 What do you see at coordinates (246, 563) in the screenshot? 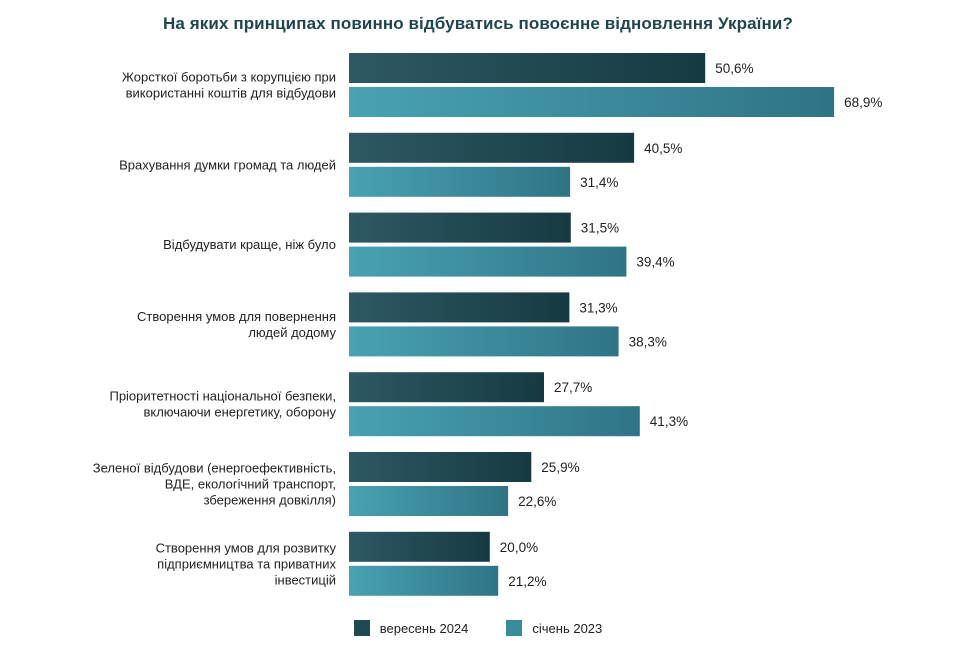
I see `category-label-7-line-2: підприємництва та приватних` at bounding box center [246, 563].